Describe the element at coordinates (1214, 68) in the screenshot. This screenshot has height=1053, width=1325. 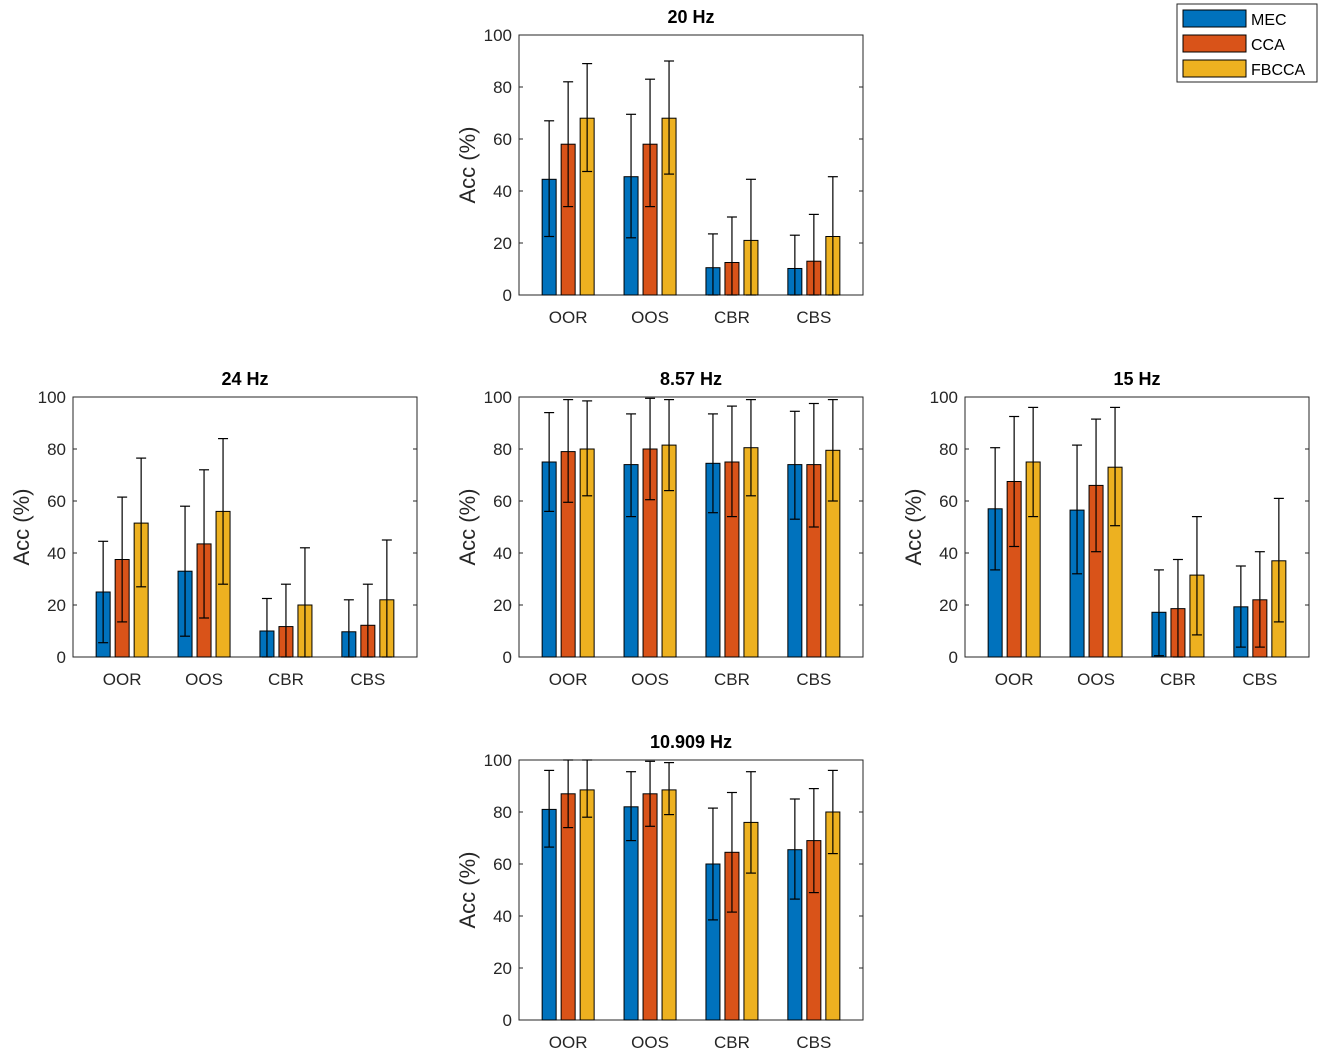
I see `legend-swatch-fbcca` at that location.